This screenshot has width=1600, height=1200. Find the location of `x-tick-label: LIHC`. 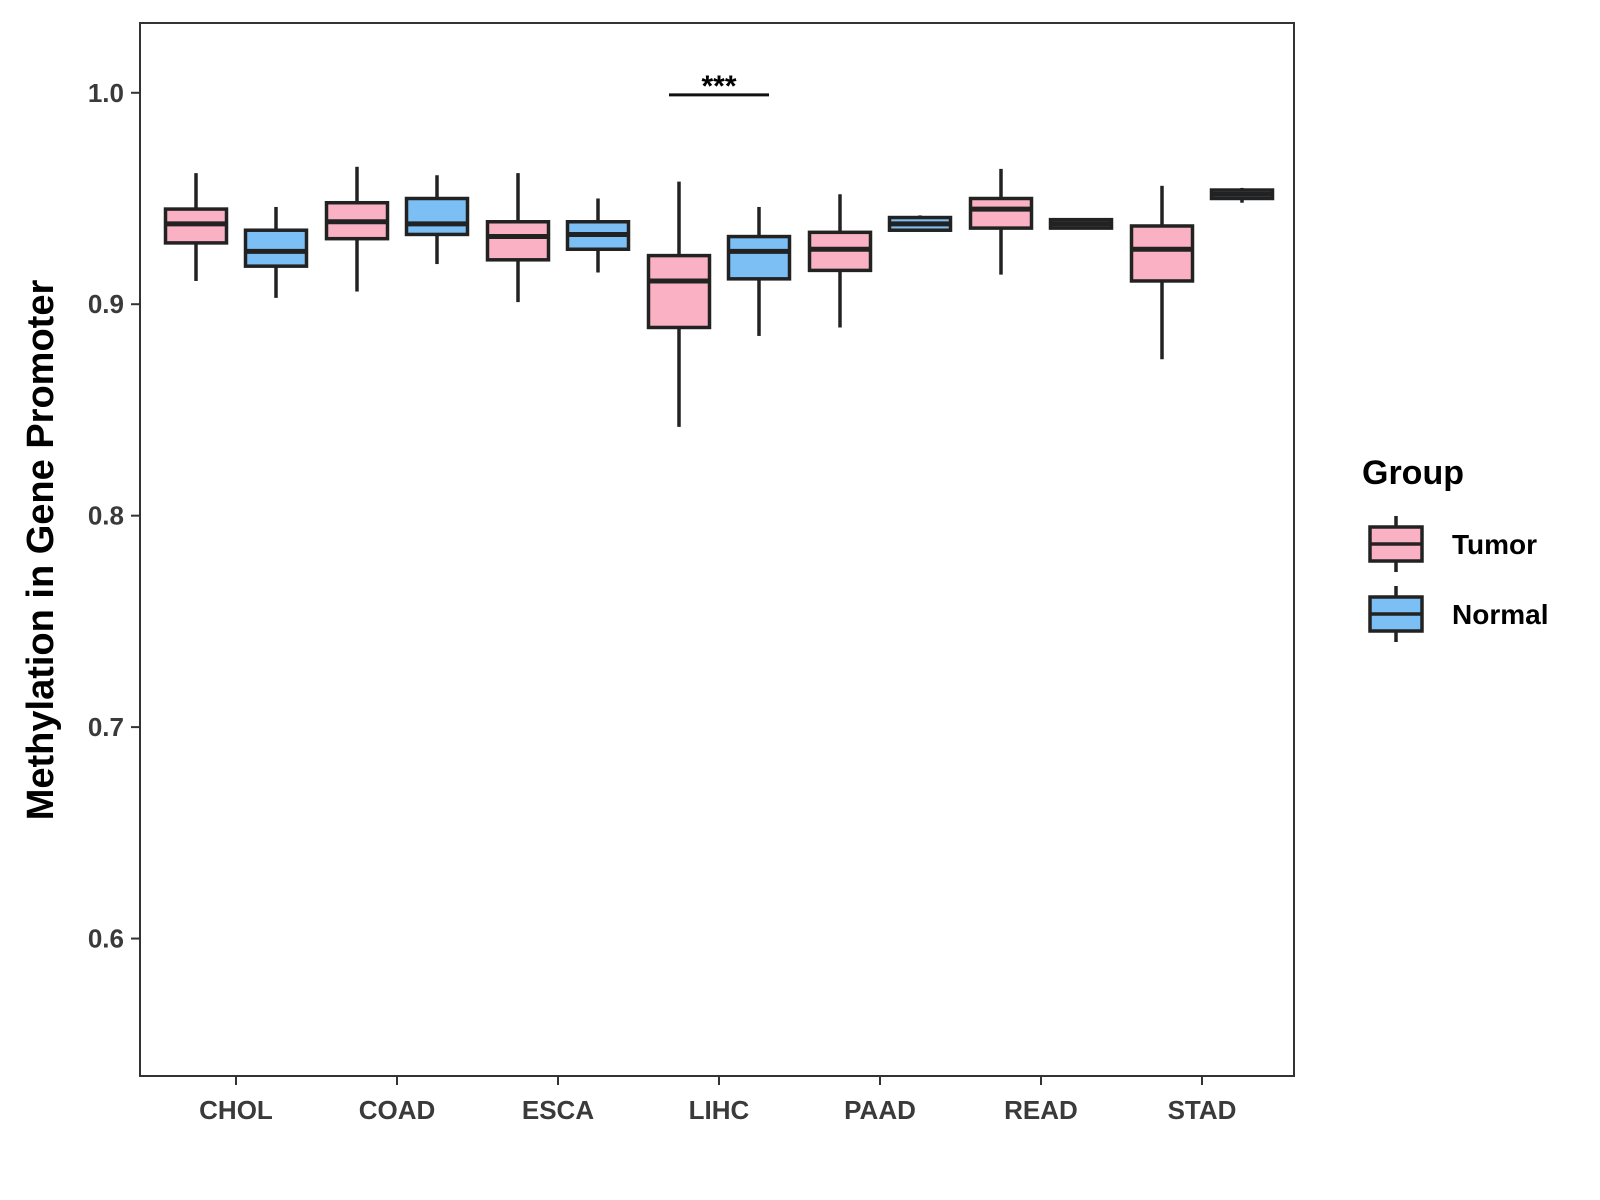

x-tick-label: LIHC is located at coordinates (719, 1110).